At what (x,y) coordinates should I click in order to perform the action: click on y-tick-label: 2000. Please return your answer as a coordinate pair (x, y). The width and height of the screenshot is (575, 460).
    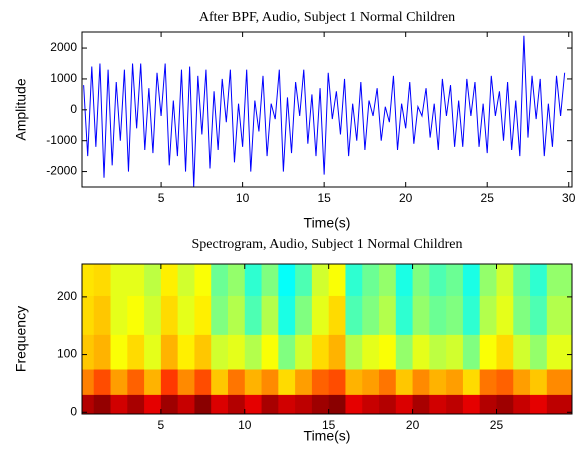
    Looking at the image, I should click on (63, 47).